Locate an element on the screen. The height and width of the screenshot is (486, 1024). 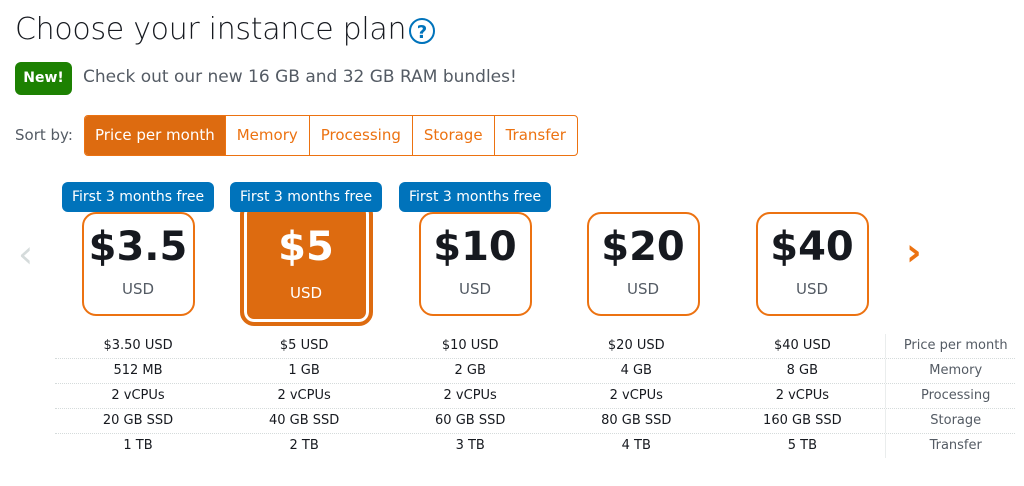
chevron-right-icon: › is located at coordinates (914, 252).